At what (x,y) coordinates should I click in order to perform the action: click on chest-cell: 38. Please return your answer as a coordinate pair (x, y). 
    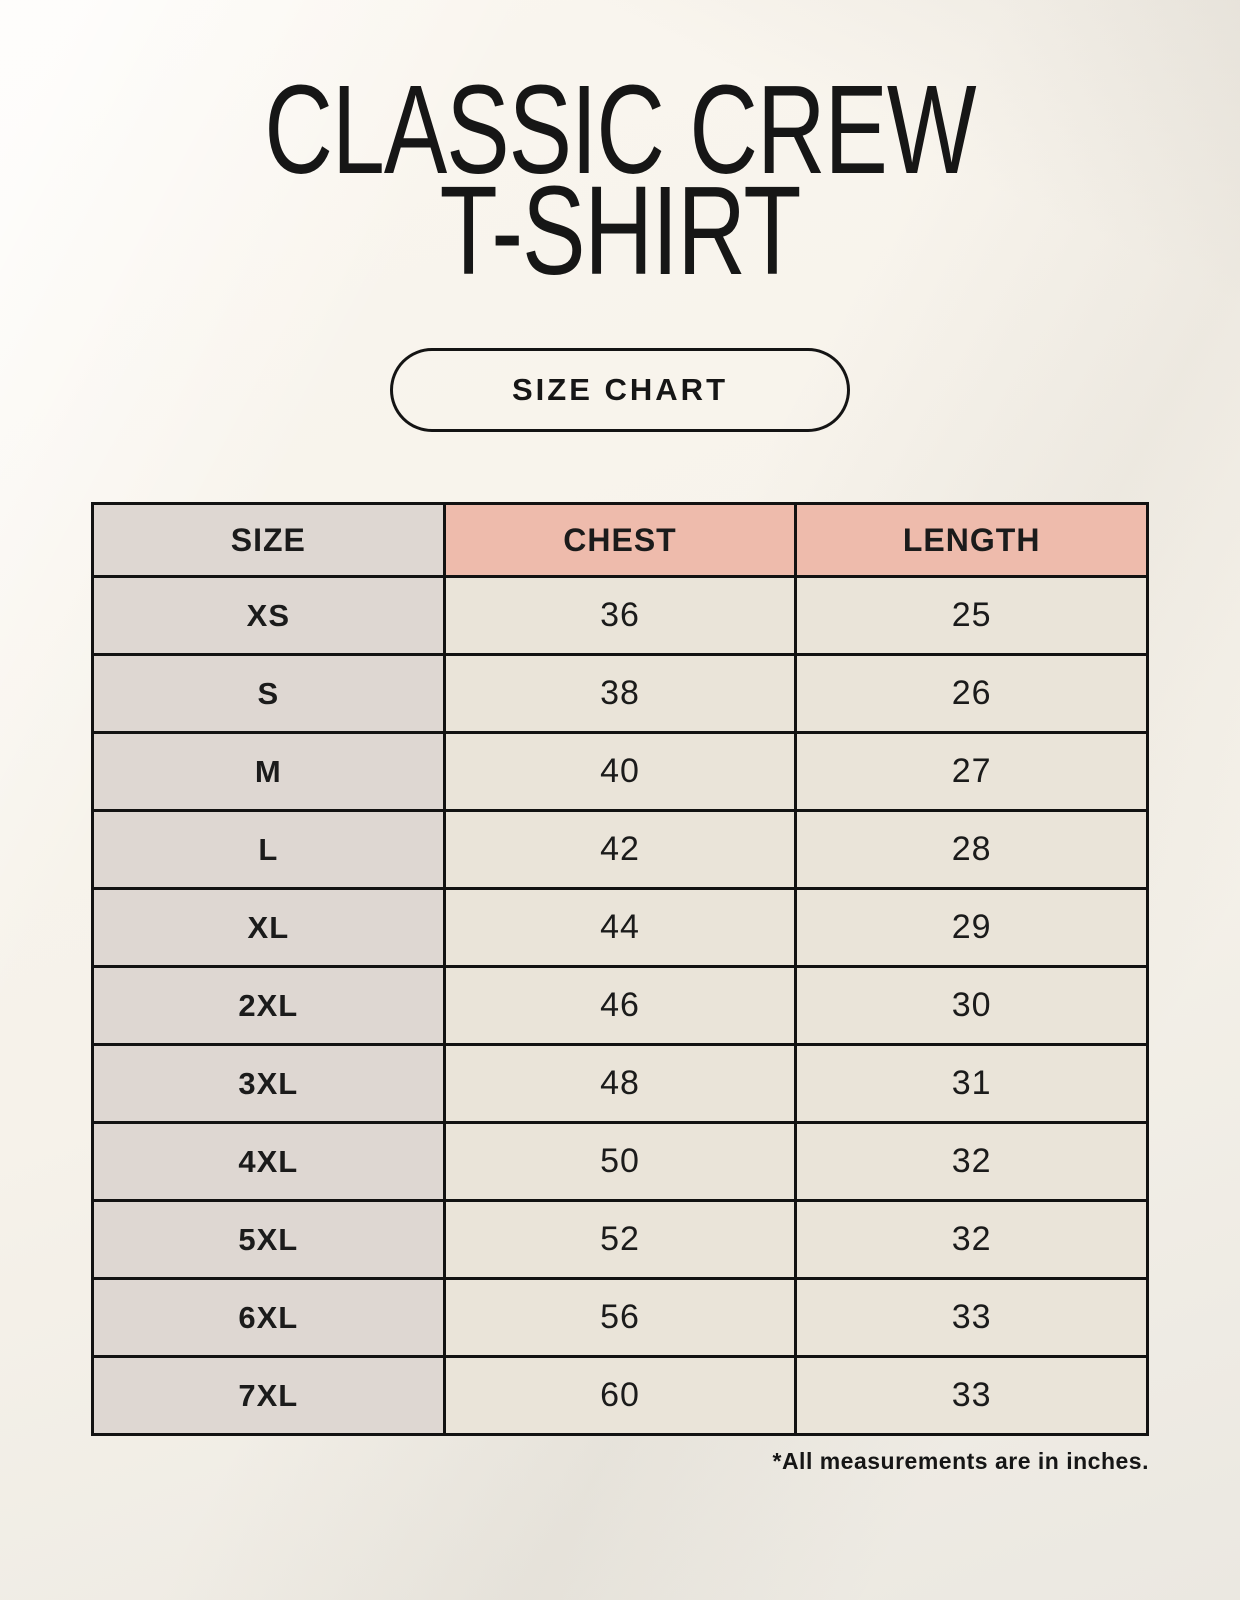
    Looking at the image, I should click on (620, 693).